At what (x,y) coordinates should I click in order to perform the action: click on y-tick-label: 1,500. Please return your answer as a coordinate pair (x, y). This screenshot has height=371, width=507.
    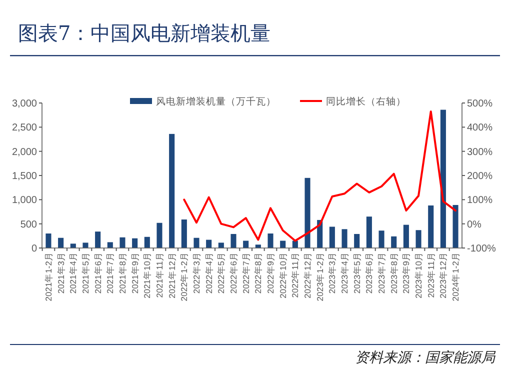
    Looking at the image, I should click on (25, 176).